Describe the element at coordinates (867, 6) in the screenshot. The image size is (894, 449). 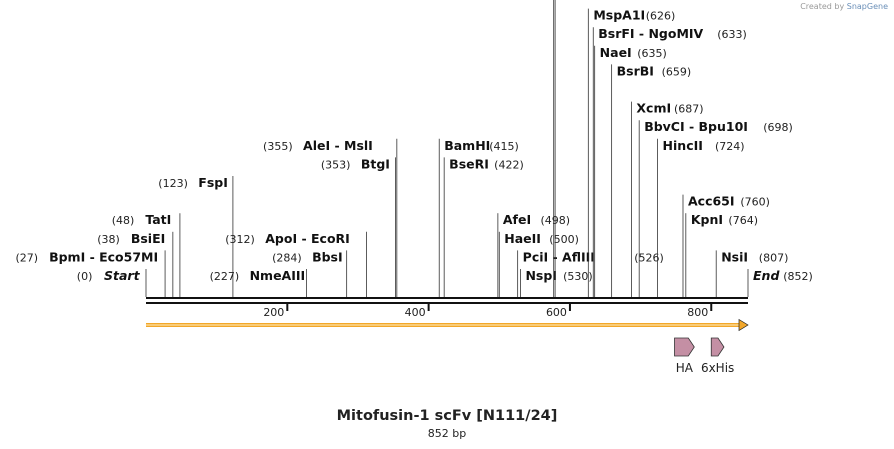
I see `snapgene-logo: SnapGene` at that location.